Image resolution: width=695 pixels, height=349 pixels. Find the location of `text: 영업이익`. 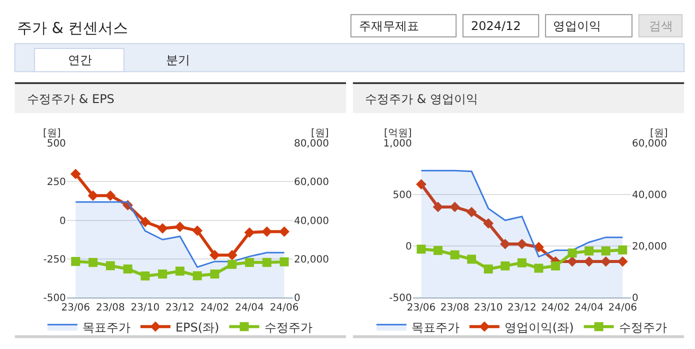

text: 영업이익 is located at coordinates (577, 26).